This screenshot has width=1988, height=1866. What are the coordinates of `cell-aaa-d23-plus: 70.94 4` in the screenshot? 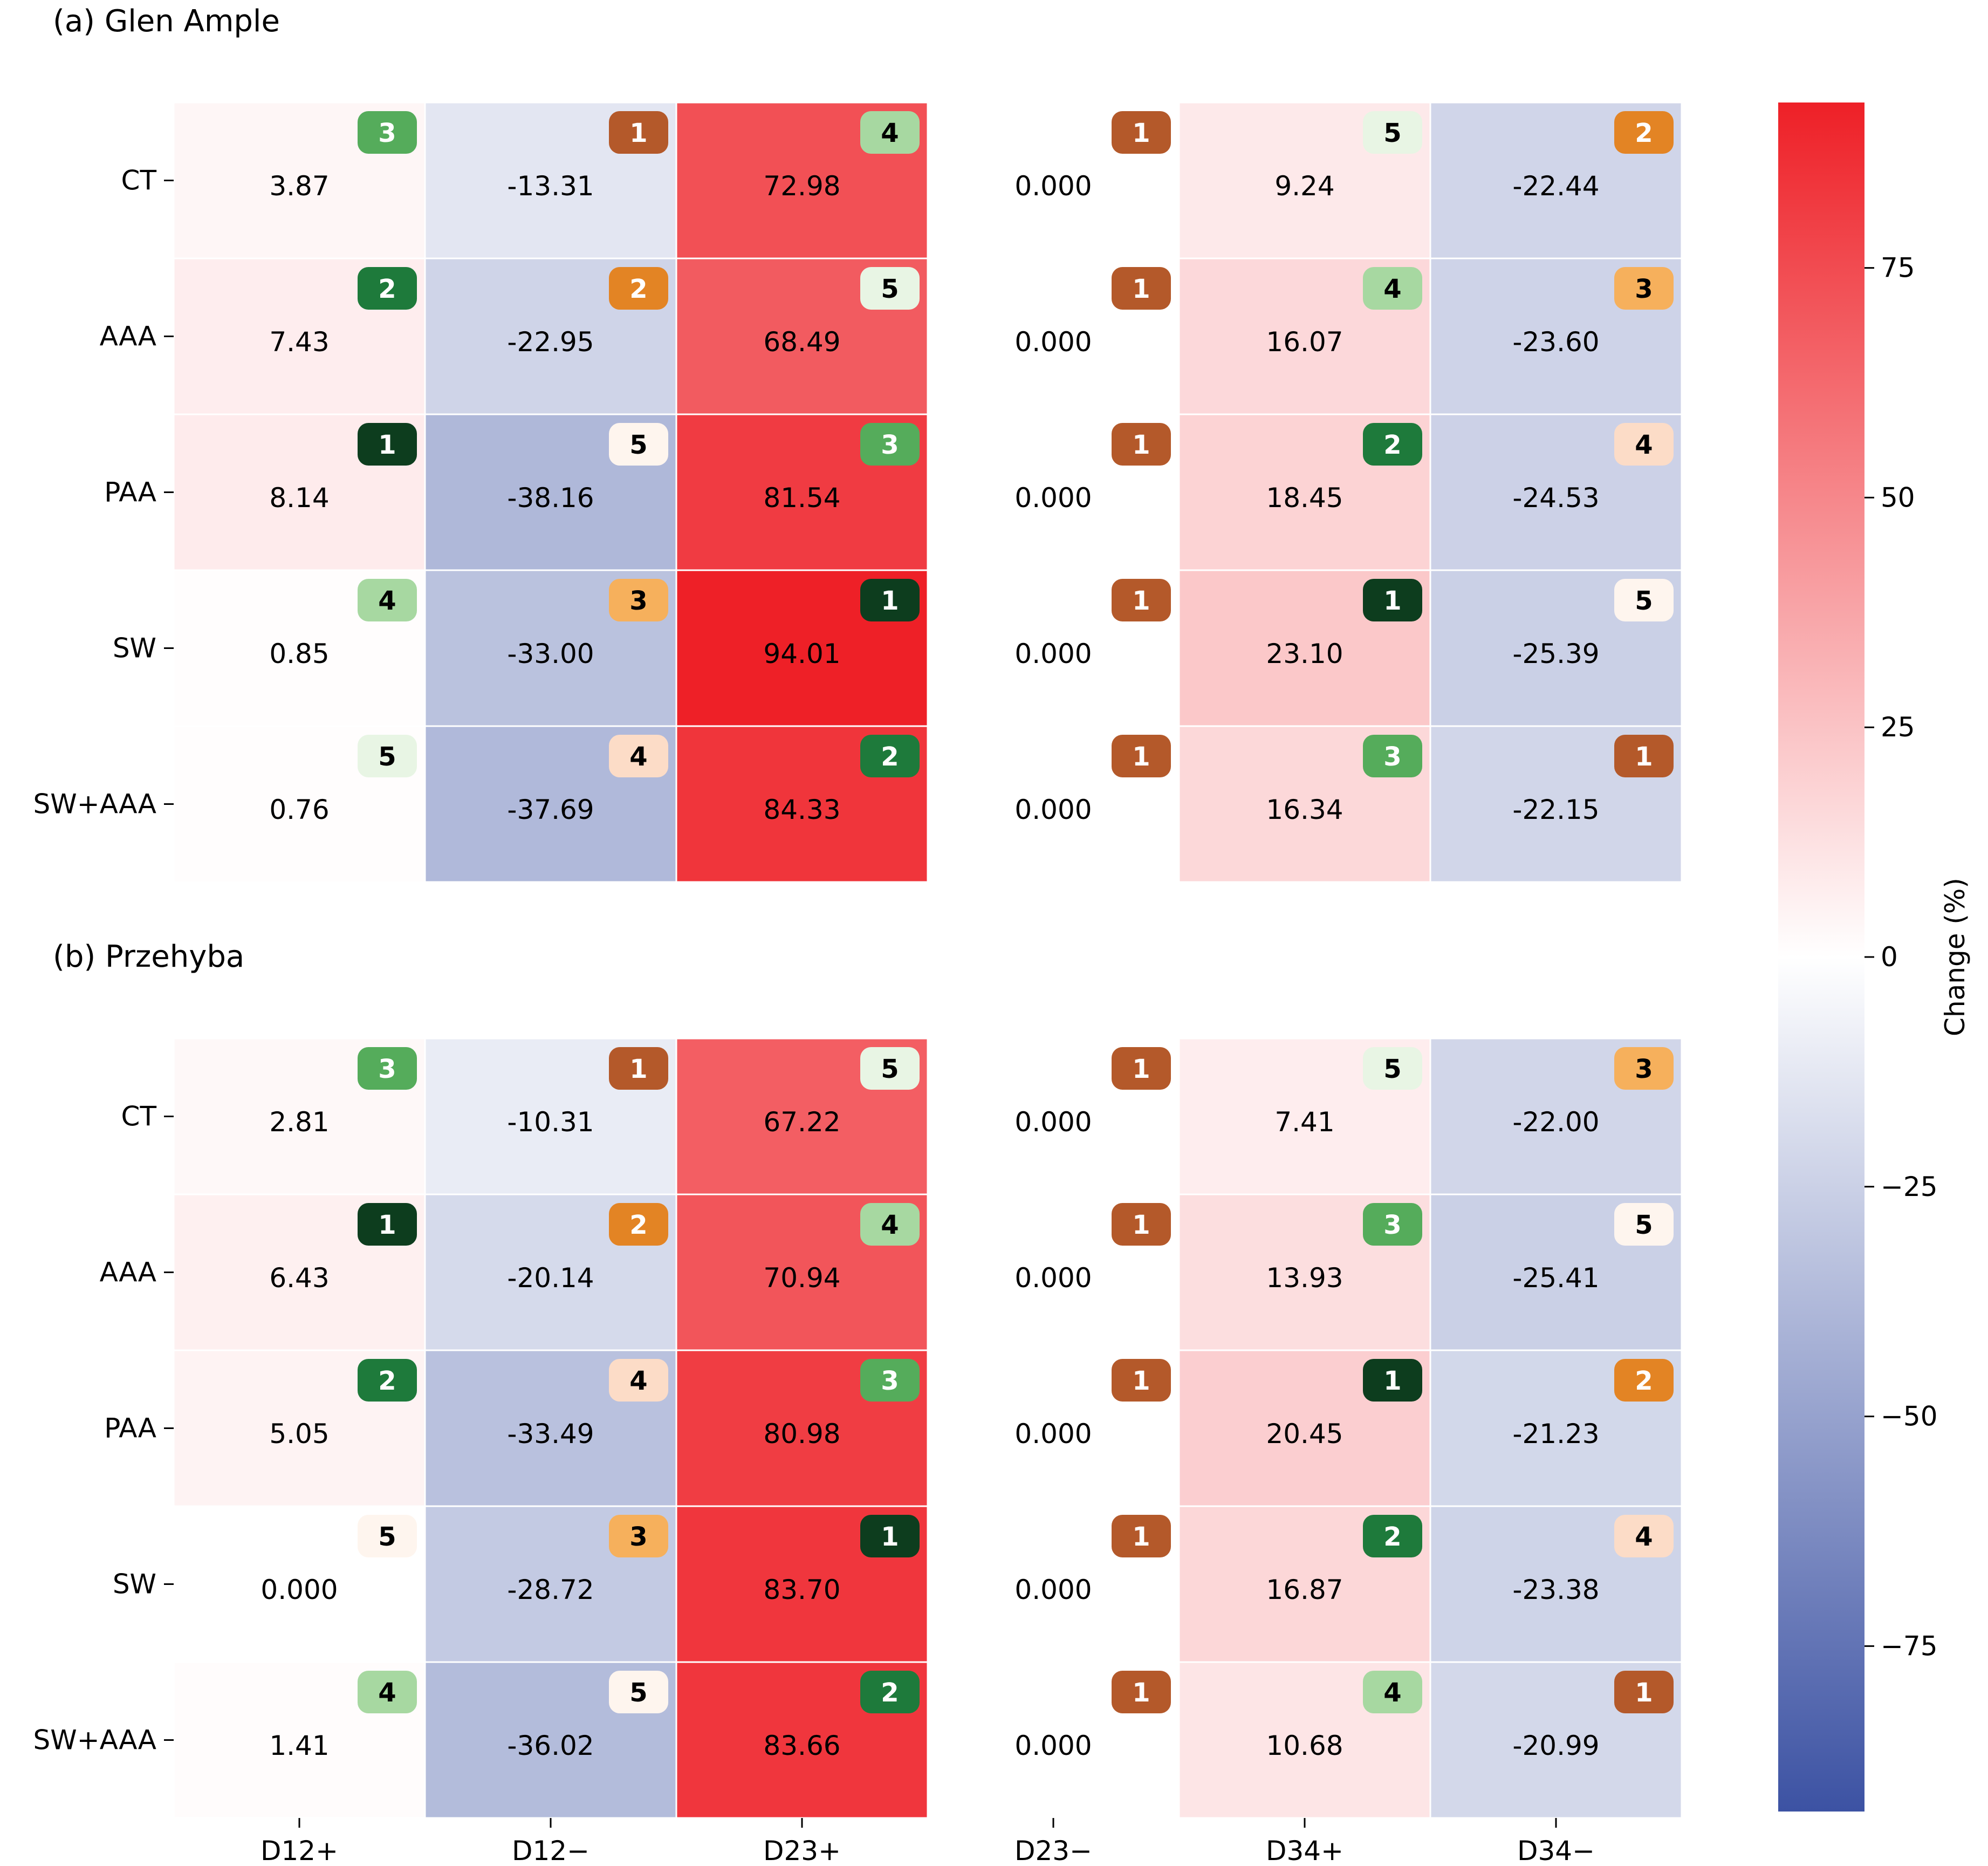 It's located at (802, 1272).